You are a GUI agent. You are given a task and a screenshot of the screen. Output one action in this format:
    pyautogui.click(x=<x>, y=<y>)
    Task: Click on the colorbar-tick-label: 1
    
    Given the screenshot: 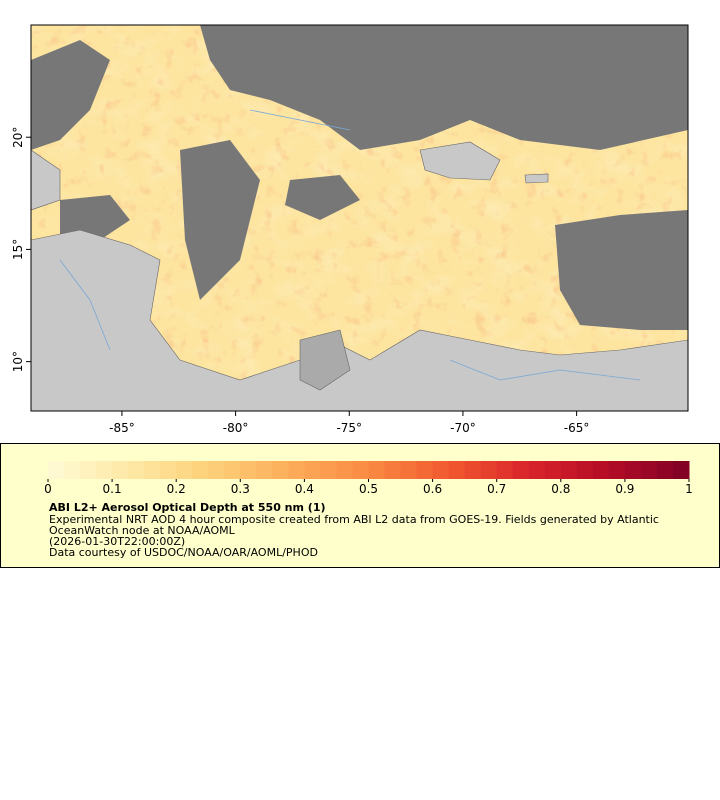 What is the action you would take?
    pyautogui.click(x=689, y=489)
    